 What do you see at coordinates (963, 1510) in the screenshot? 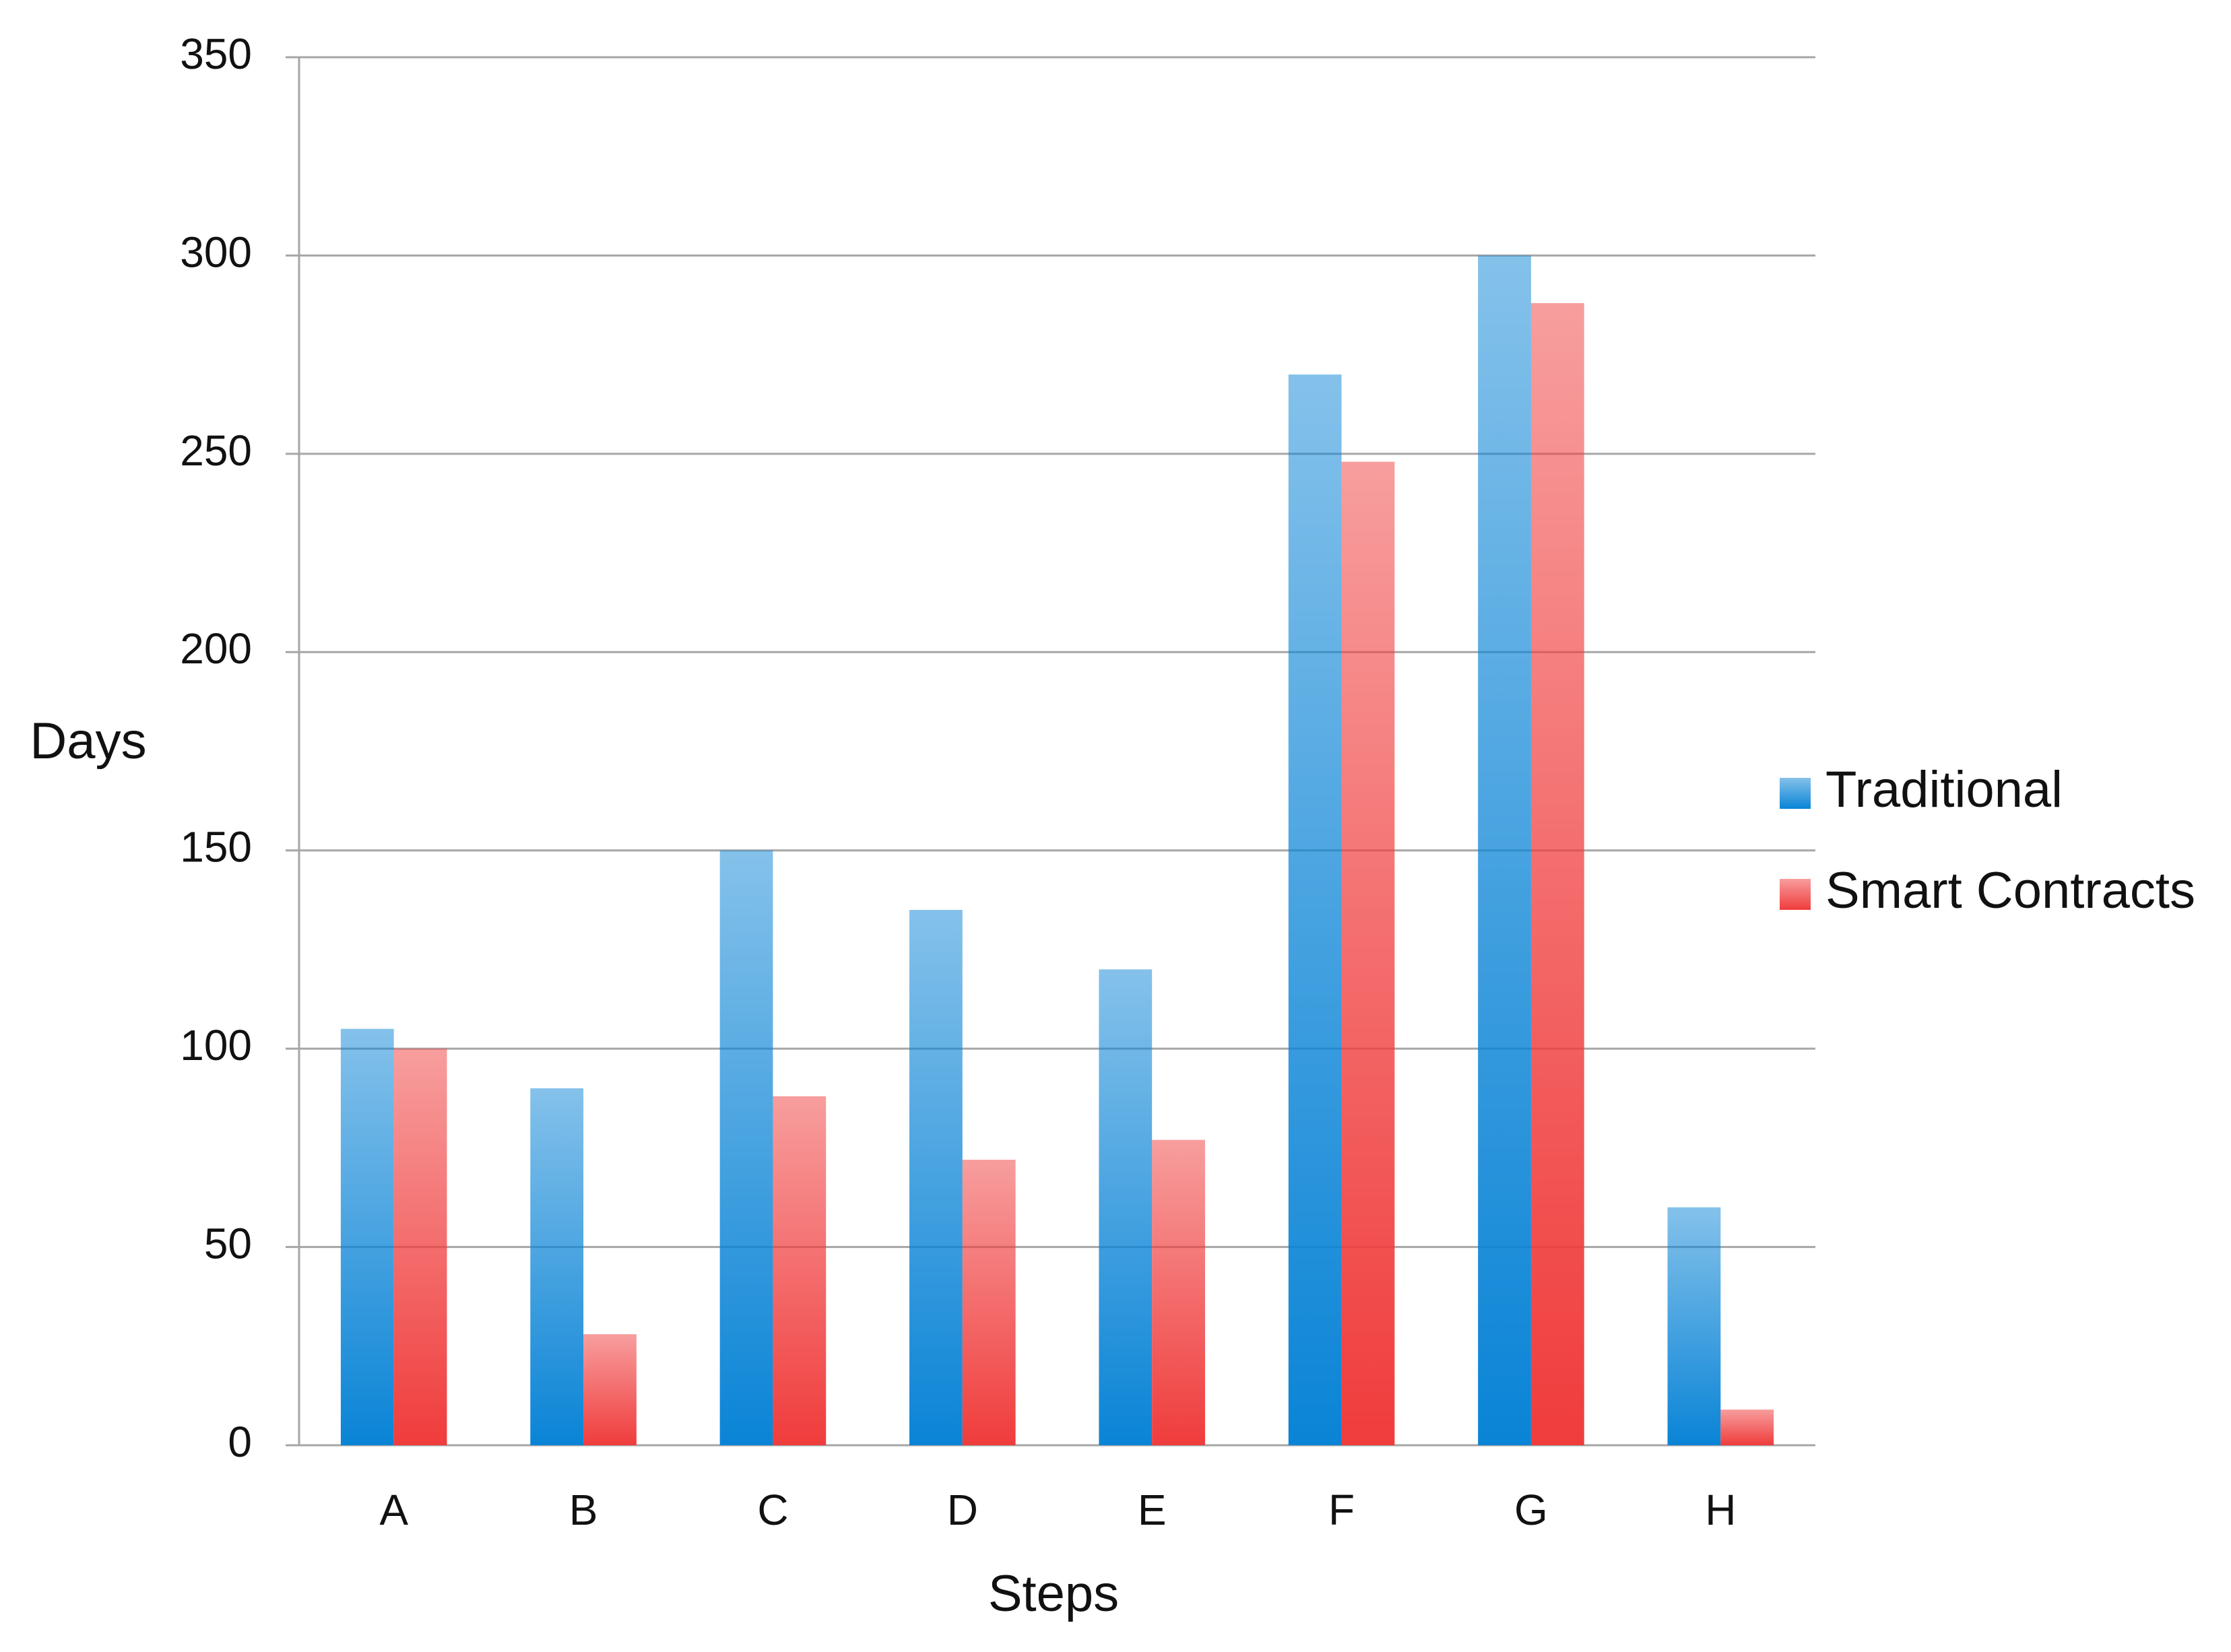
I see `x-tick-label: D` at bounding box center [963, 1510].